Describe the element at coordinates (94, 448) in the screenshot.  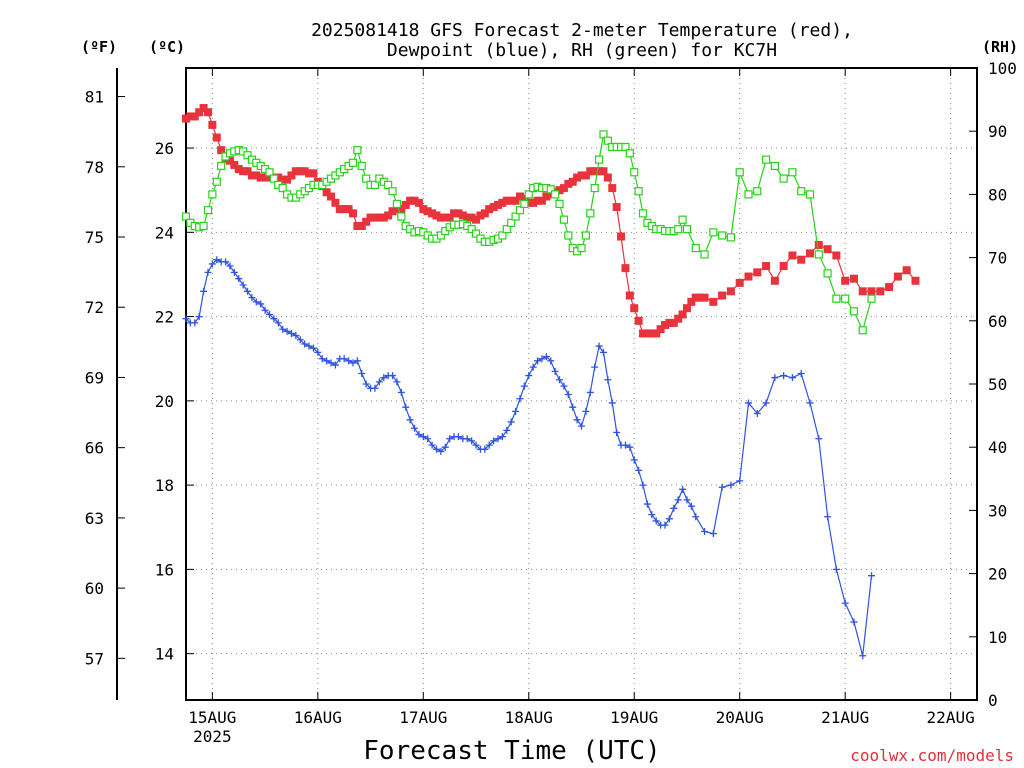
I see `fahrenheit-tick-label: 66` at that location.